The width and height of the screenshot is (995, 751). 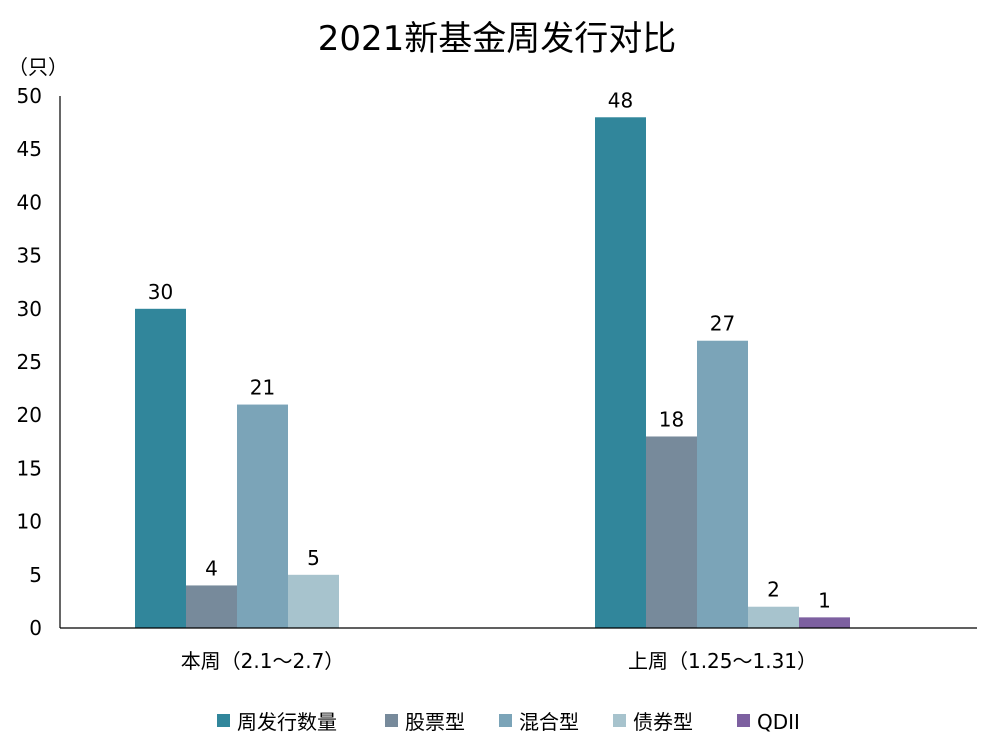 What do you see at coordinates (29, 96) in the screenshot?
I see `y-tick-label: 50` at bounding box center [29, 96].